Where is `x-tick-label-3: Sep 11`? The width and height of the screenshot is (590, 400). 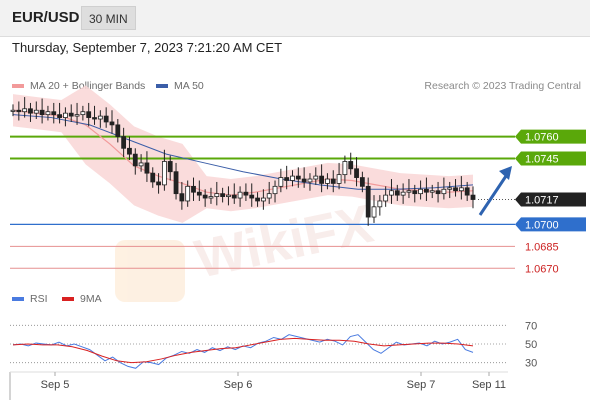
x-tick-label-3: Sep 11 is located at coordinates (489, 385).